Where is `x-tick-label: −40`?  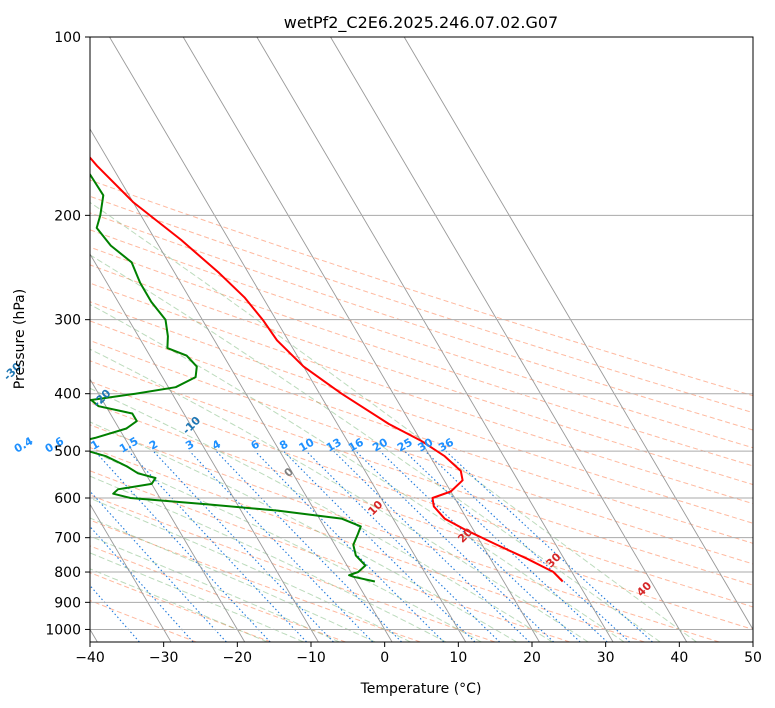 x-tick-label: −40 is located at coordinates (90, 658).